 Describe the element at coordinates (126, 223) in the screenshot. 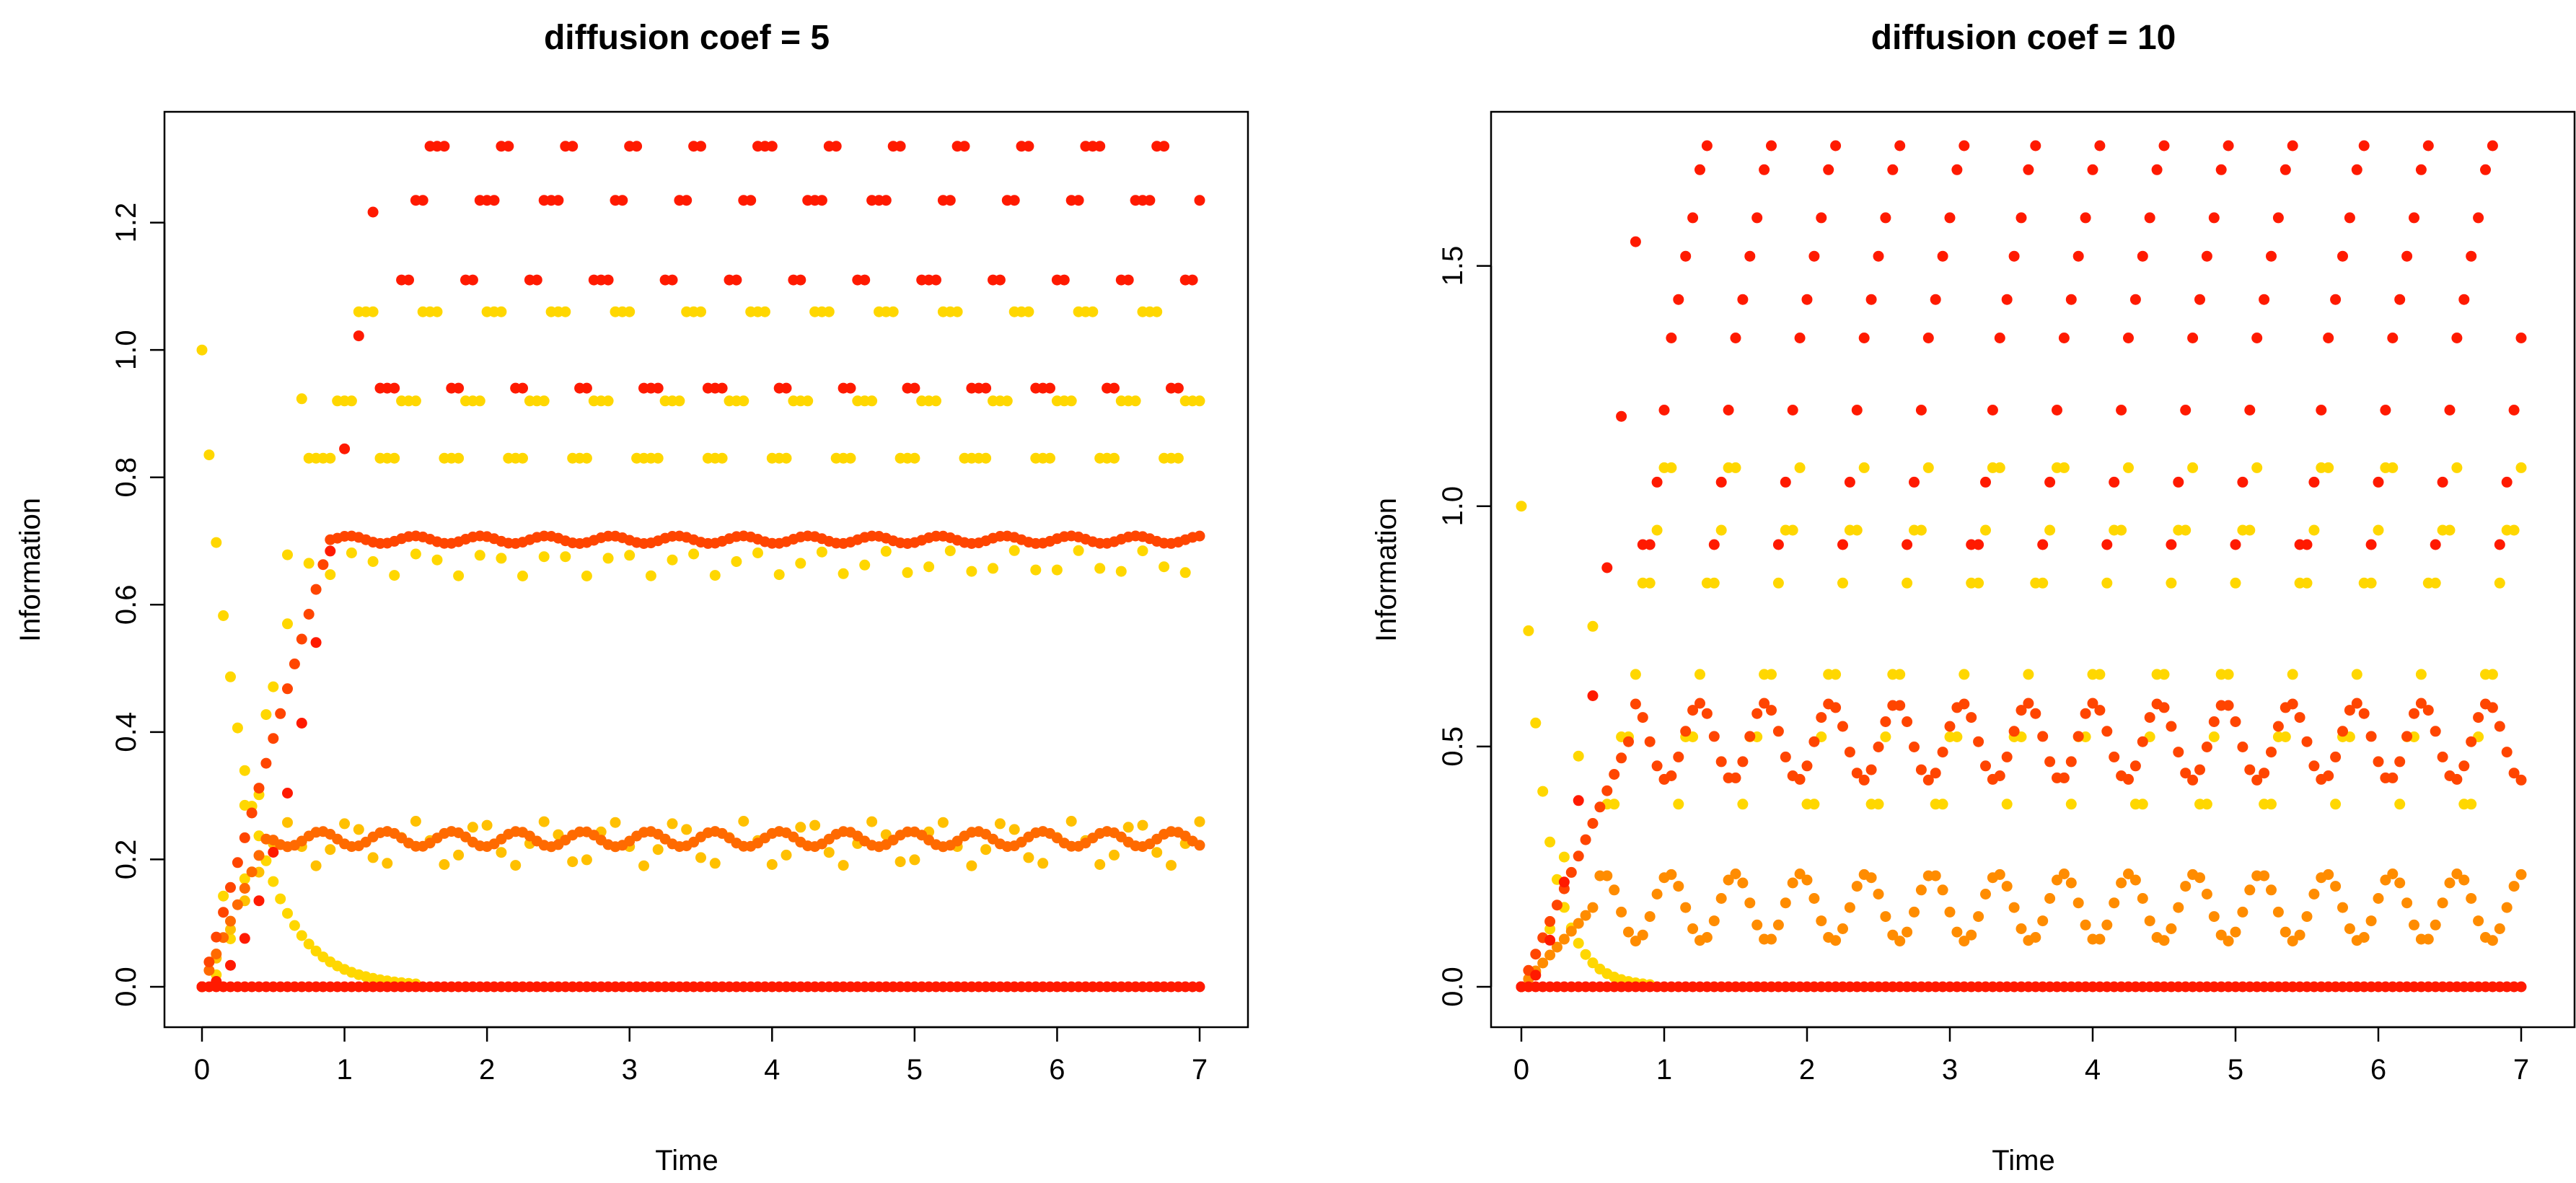

I see `y-tick-label: 1.2` at that location.